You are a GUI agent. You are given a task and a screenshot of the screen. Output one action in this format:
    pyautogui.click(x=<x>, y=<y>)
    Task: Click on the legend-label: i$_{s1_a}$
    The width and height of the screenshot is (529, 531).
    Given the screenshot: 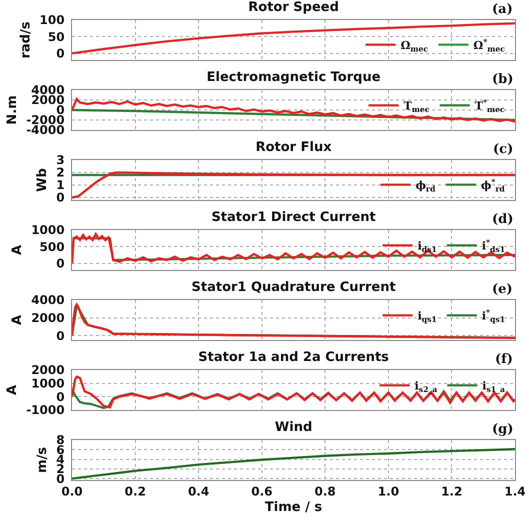 What is the action you would take?
    pyautogui.click(x=493, y=387)
    